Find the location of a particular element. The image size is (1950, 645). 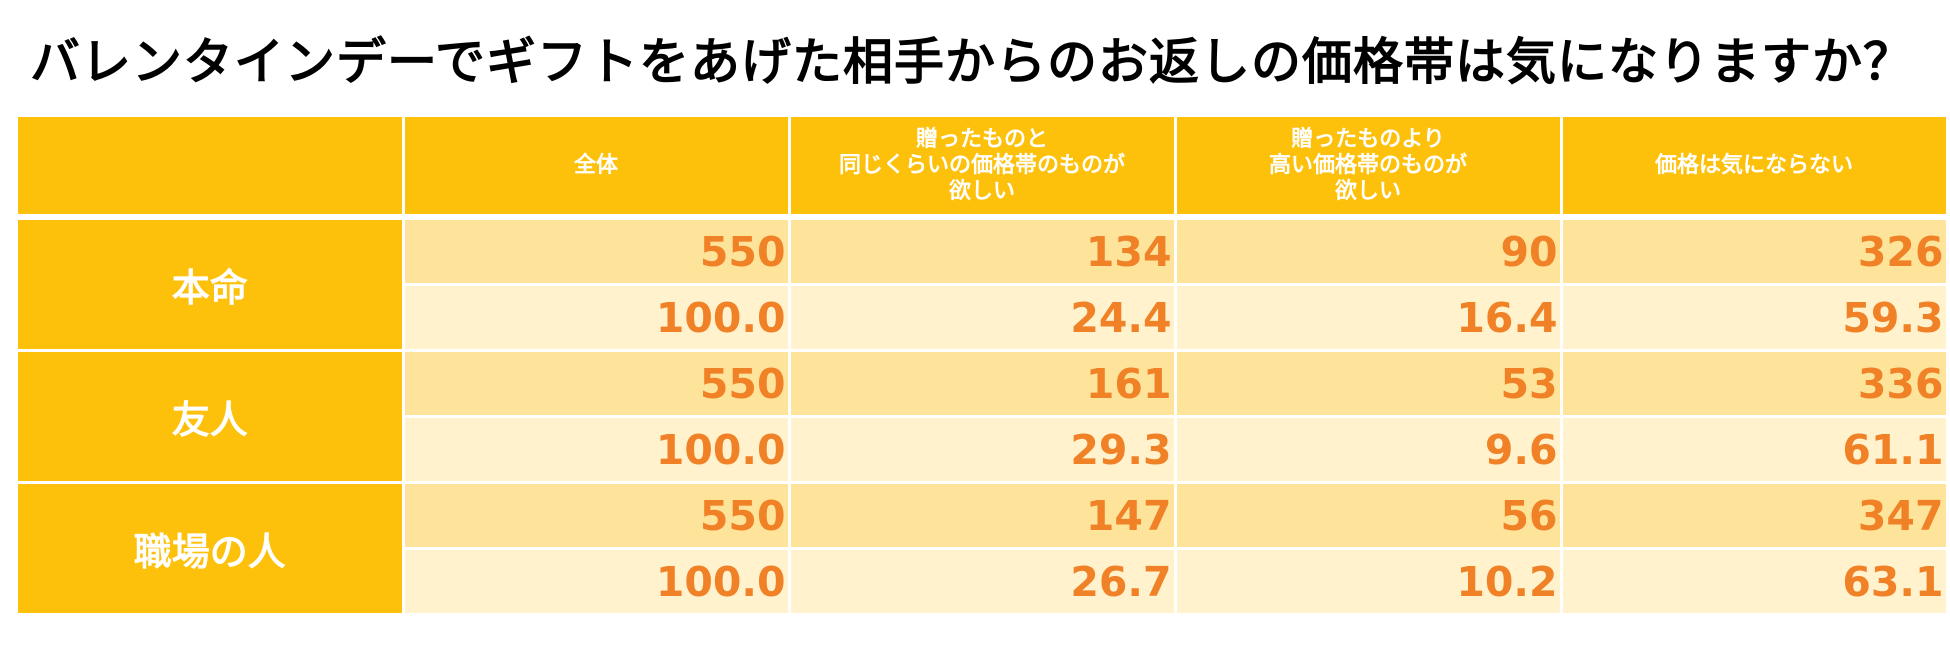

row-group-label: 友人 is located at coordinates (211, 416).